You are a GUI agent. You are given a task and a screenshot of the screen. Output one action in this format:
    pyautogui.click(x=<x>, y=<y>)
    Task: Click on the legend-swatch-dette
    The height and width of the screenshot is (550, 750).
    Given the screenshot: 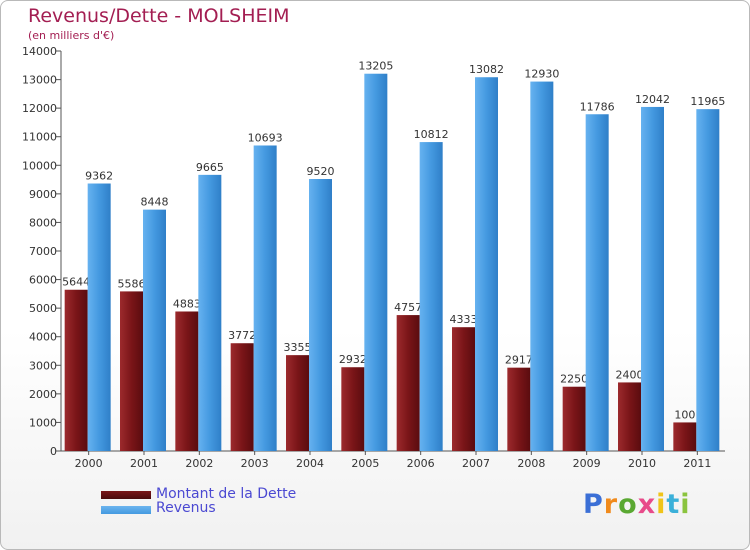 What is the action you would take?
    pyautogui.click(x=126, y=495)
    